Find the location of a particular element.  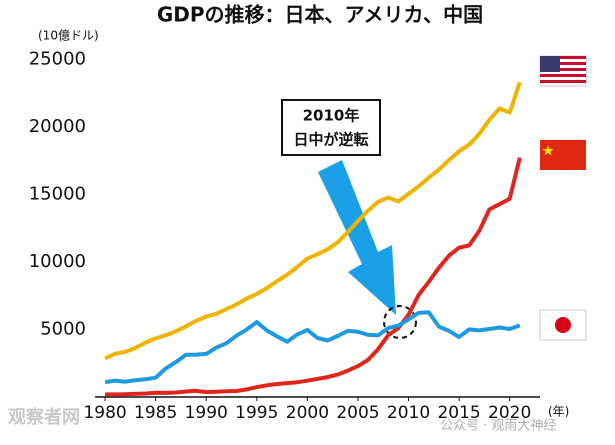

y-tick-label: 10000 is located at coordinates (57, 261).